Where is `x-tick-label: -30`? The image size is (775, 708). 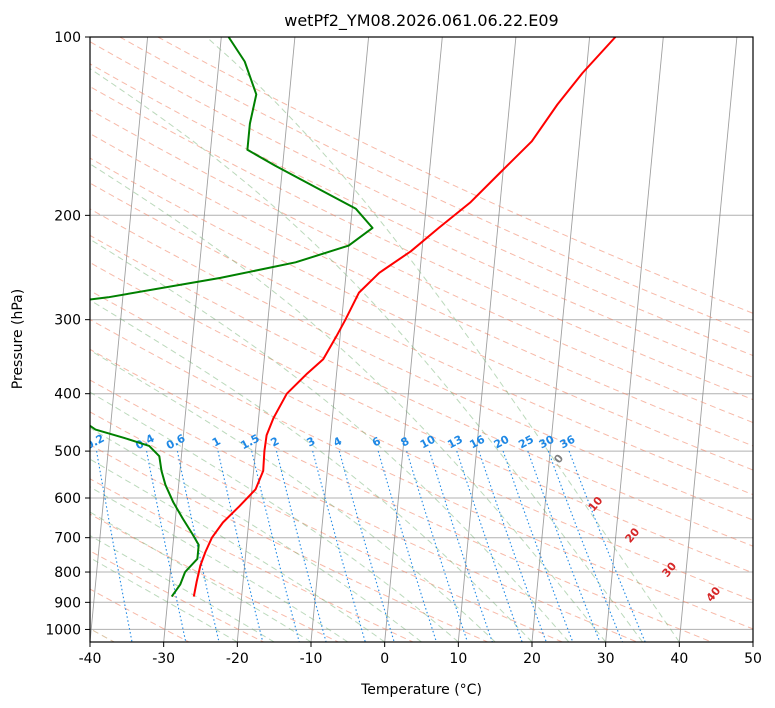
x-tick-label: -30 is located at coordinates (163, 659).